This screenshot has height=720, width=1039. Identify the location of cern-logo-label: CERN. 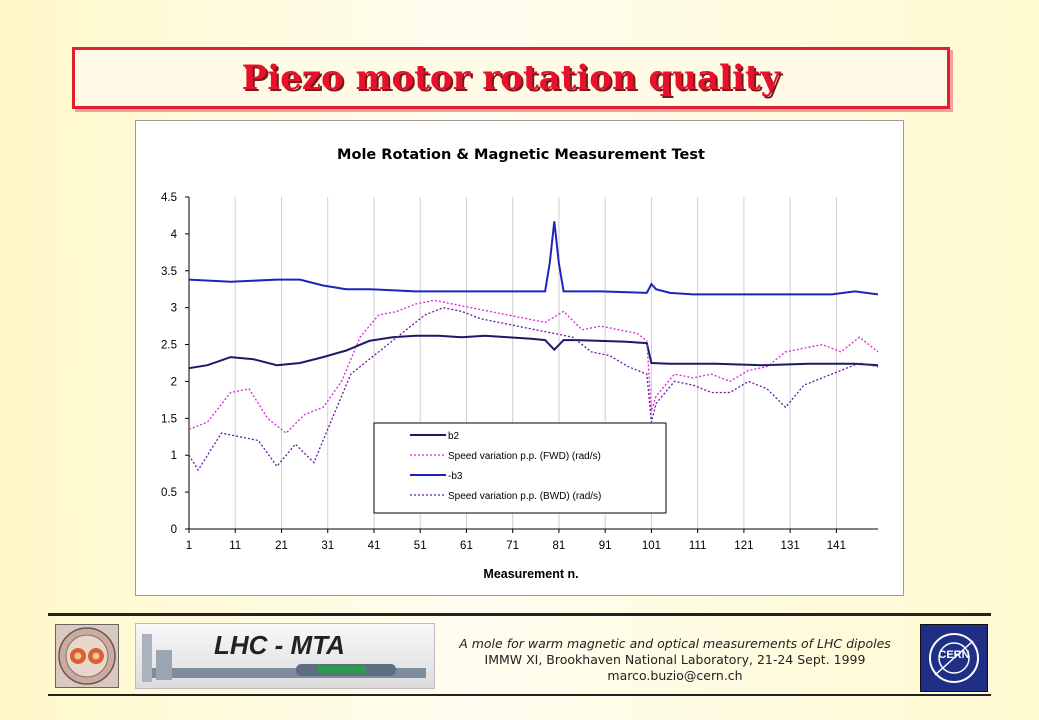
(954, 655).